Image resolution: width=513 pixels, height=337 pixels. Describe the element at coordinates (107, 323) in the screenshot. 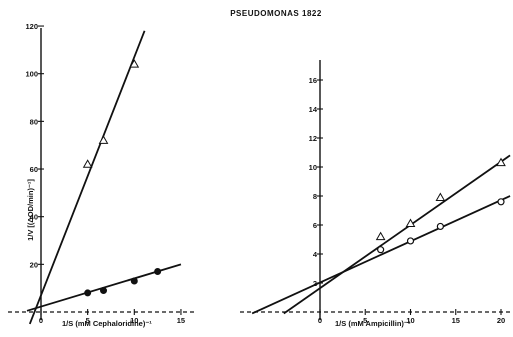

I see `left-x-axis-label: 1/S (mM Cephaloridine)⁻¹` at that location.